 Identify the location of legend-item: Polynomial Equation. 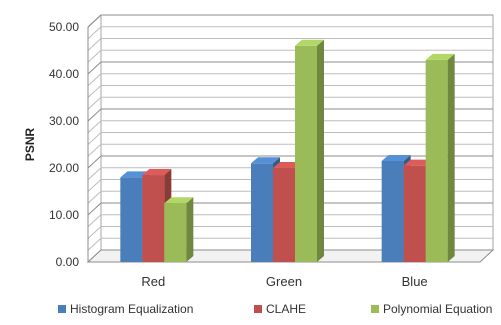
(431, 309).